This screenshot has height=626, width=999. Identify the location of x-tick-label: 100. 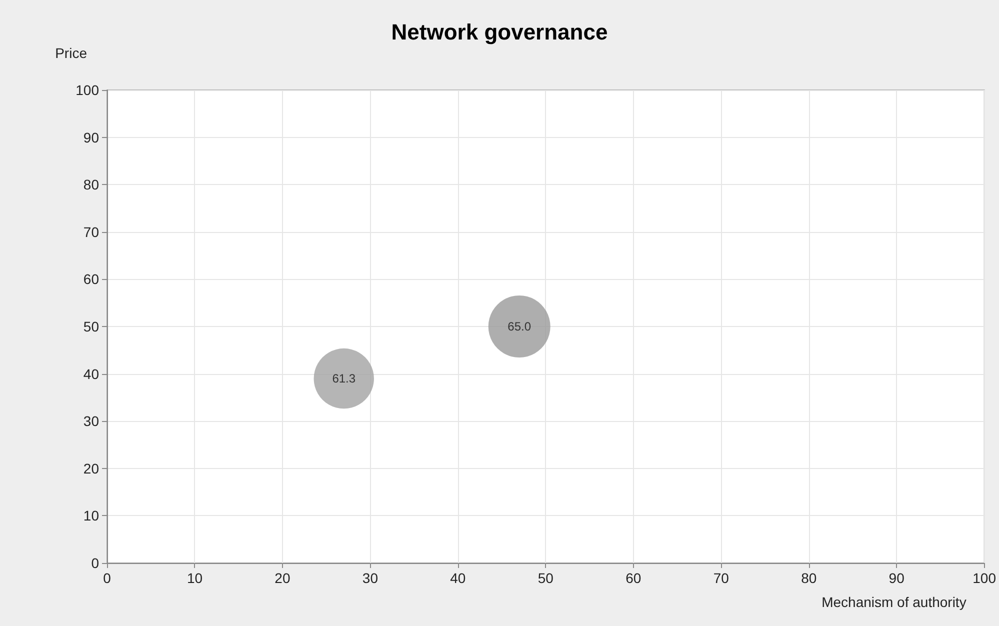
(984, 578).